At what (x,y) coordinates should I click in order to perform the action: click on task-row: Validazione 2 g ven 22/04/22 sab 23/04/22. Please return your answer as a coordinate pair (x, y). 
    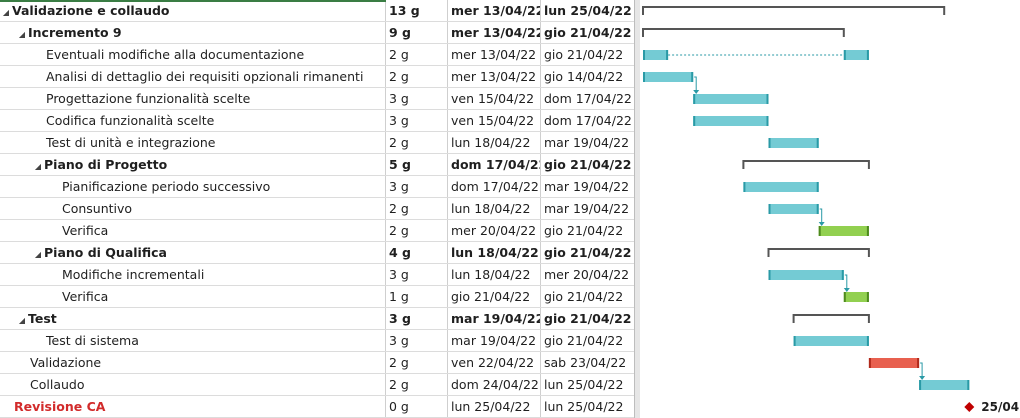
    Looking at the image, I should click on (317, 363).